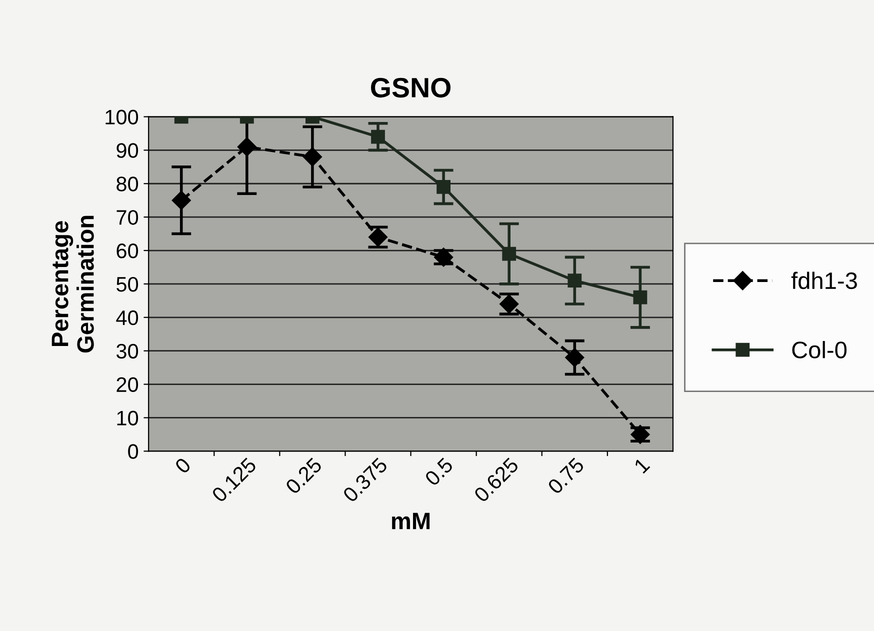 The width and height of the screenshot is (874, 631). What do you see at coordinates (127, 384) in the screenshot?
I see `y-tick-label: 20` at bounding box center [127, 384].